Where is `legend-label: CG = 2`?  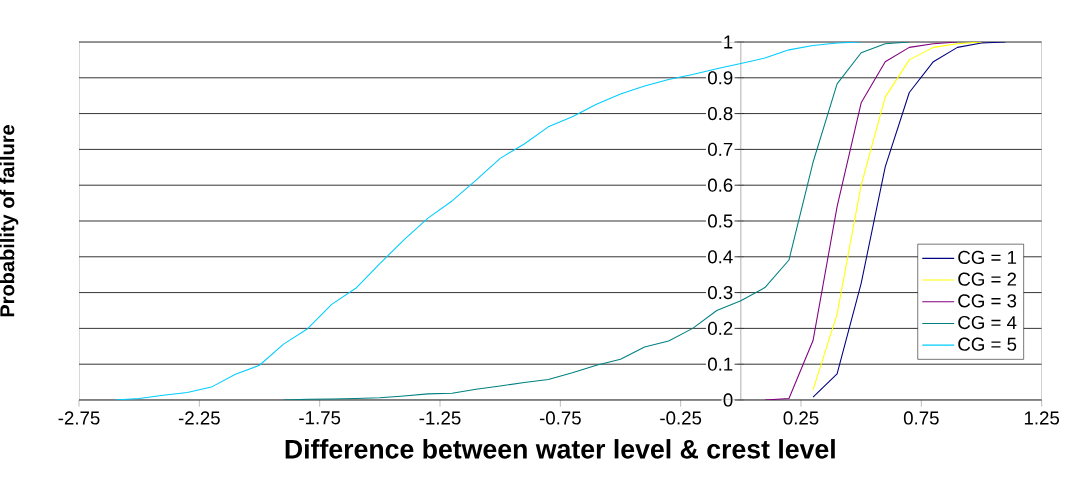 legend-label: CG = 2 is located at coordinates (987, 279).